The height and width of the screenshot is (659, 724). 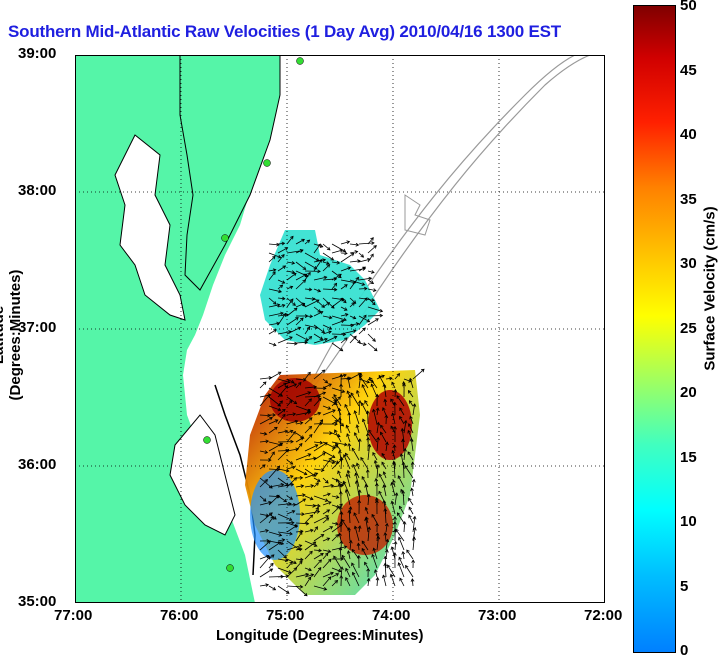 I want to click on y-tick-label: 39:00, so click(x=37, y=53).